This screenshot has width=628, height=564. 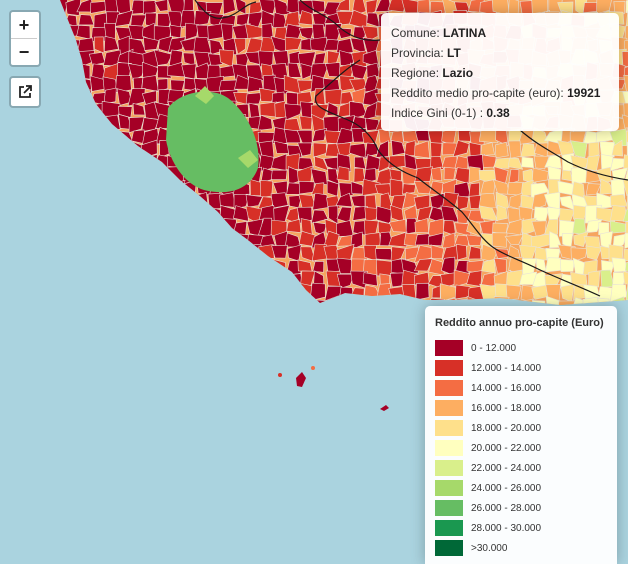 What do you see at coordinates (24, 25) in the screenshot?
I see `zoom-in-button: +` at bounding box center [24, 25].